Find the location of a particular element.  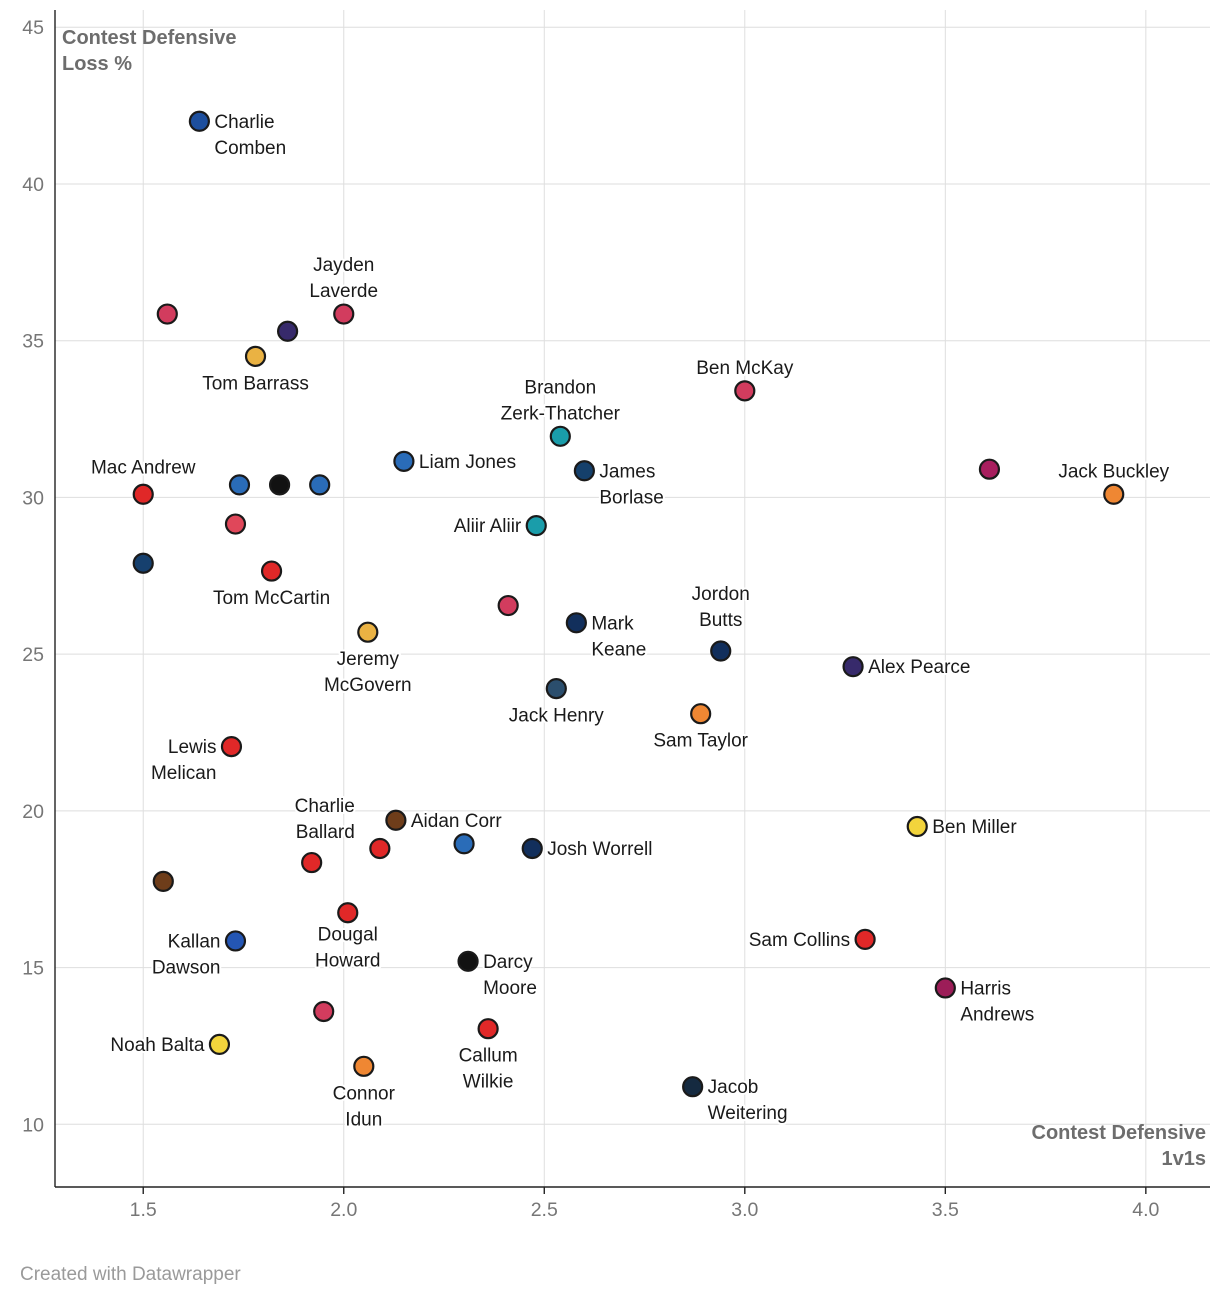

point-label: Connor is located at coordinates (364, 1093).